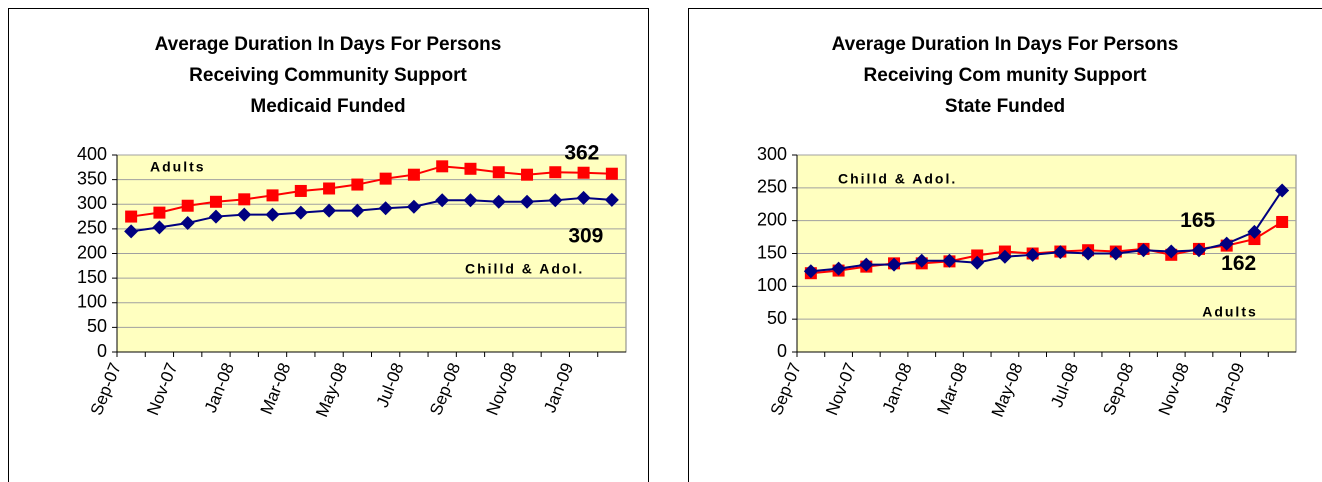 The width and height of the screenshot is (1322, 482). What do you see at coordinates (1006, 75) in the screenshot?
I see `chart-title: Receiving Com munity Support` at bounding box center [1006, 75].